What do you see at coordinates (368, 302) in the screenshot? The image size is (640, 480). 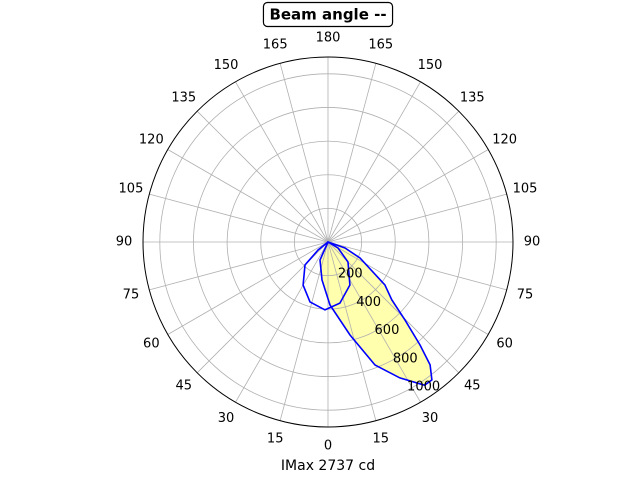 I see `r-tick-label: 400` at bounding box center [368, 302].